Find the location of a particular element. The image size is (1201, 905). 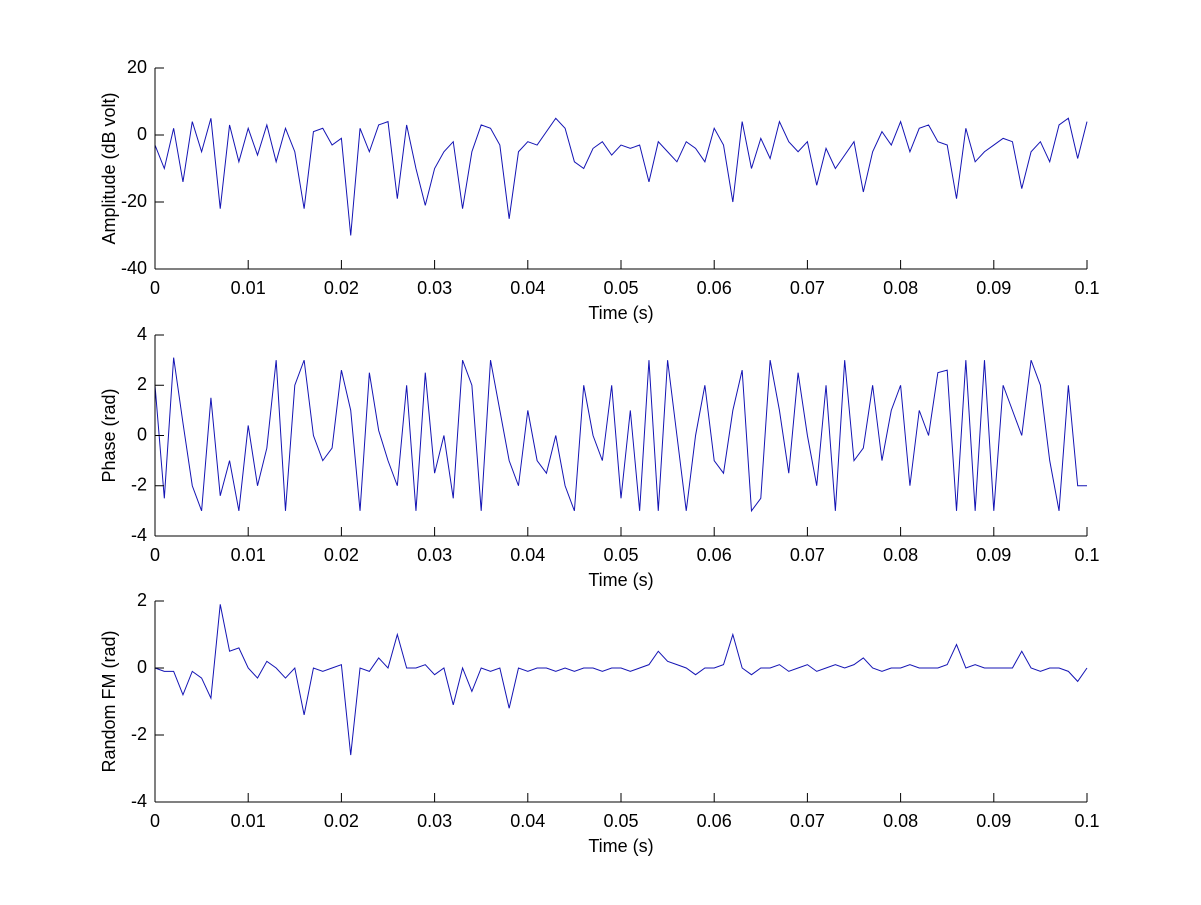

y-tick-label: 4 is located at coordinates (142, 334).